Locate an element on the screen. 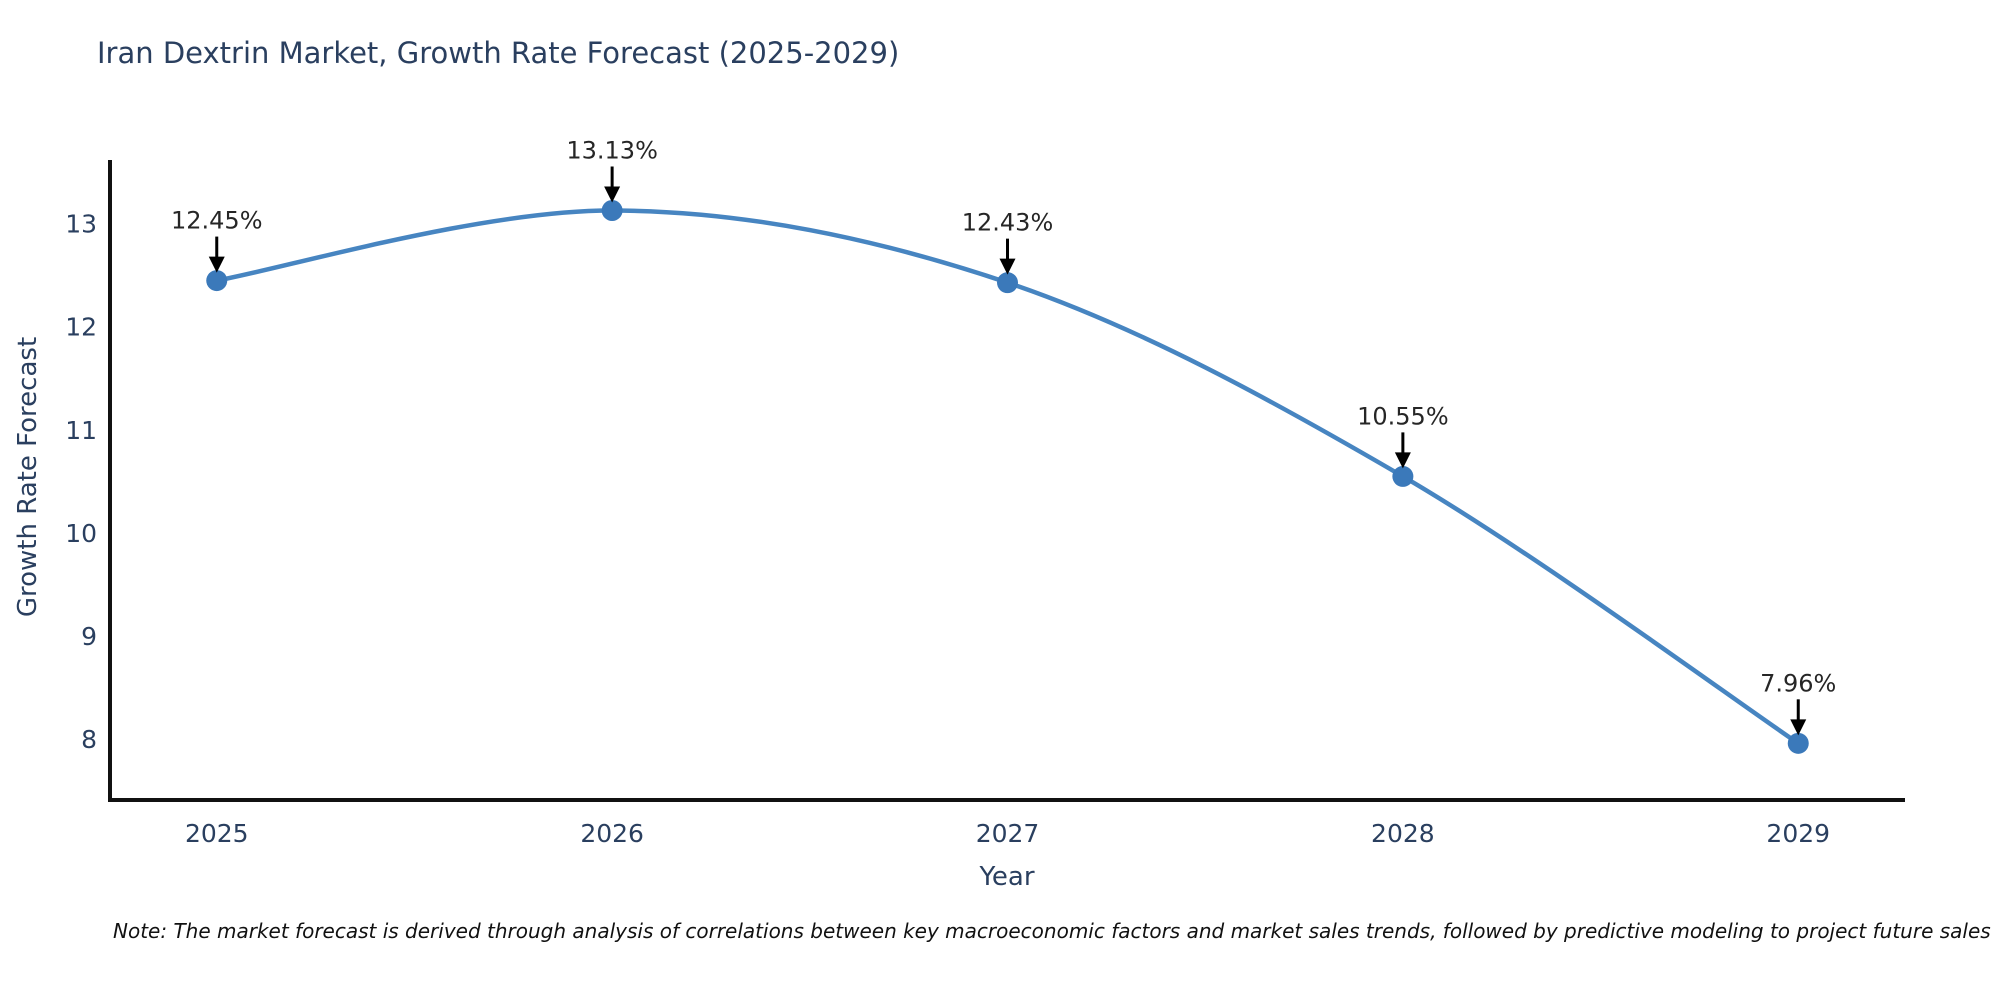 The width and height of the screenshot is (2000, 1000). x-tick-label: 2029 is located at coordinates (1798, 833).